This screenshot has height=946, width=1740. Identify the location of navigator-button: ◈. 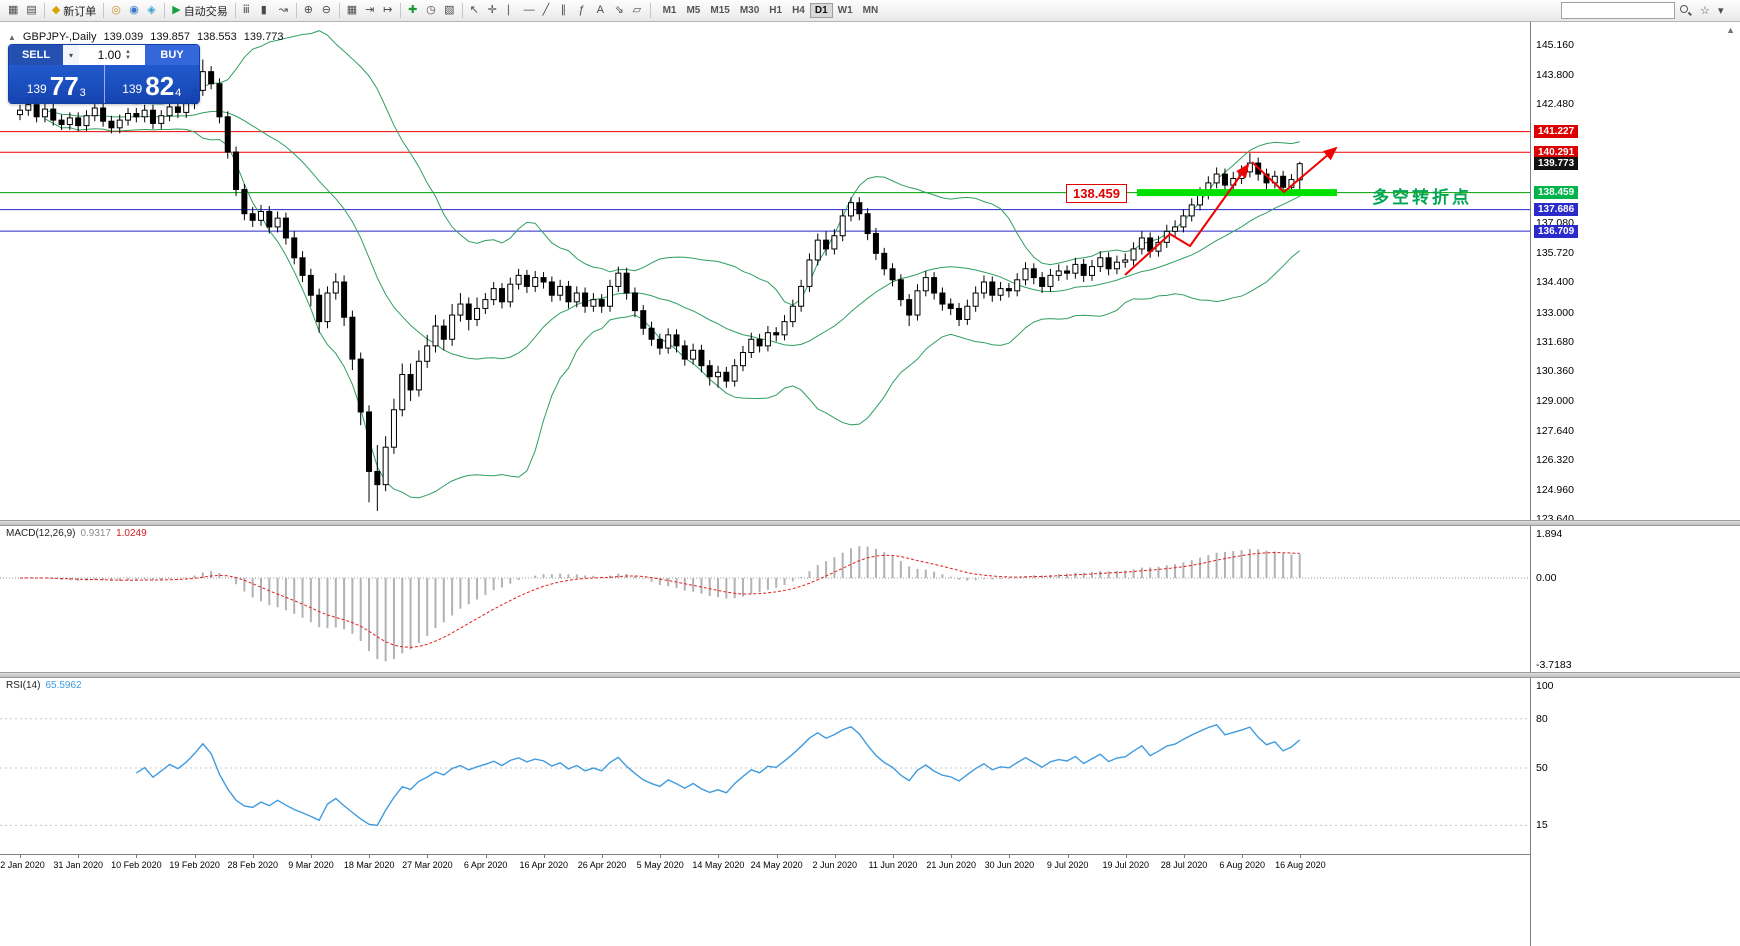
(152, 11).